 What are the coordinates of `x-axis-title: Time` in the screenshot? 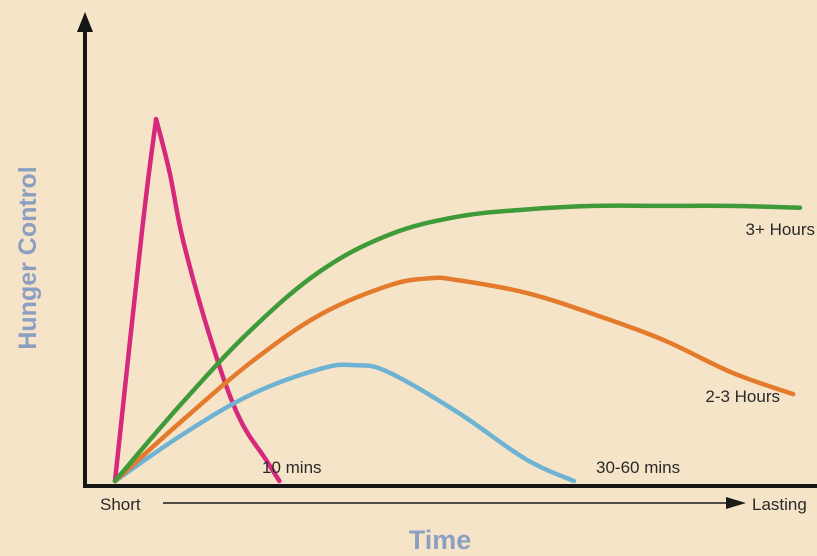 It's located at (440, 540).